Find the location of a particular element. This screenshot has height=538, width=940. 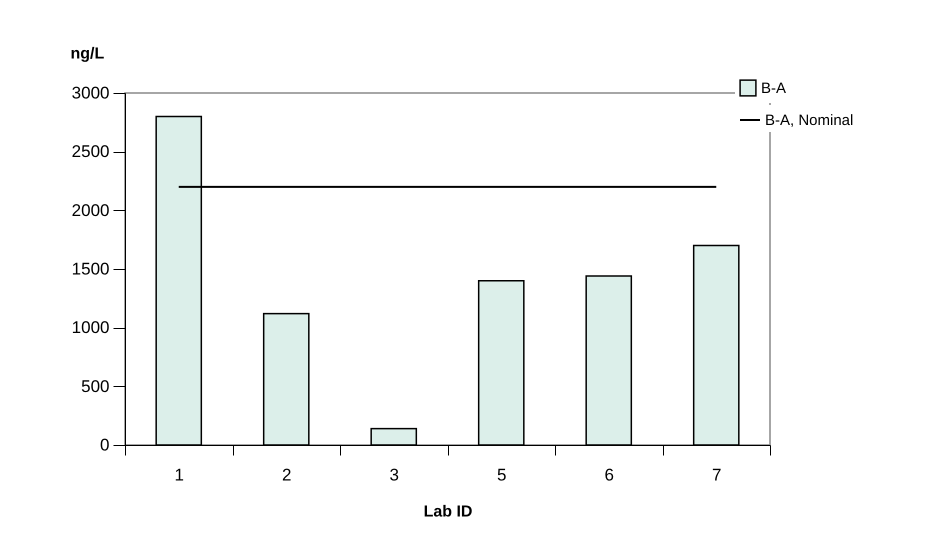

x-tick-label: 7 is located at coordinates (717, 475).